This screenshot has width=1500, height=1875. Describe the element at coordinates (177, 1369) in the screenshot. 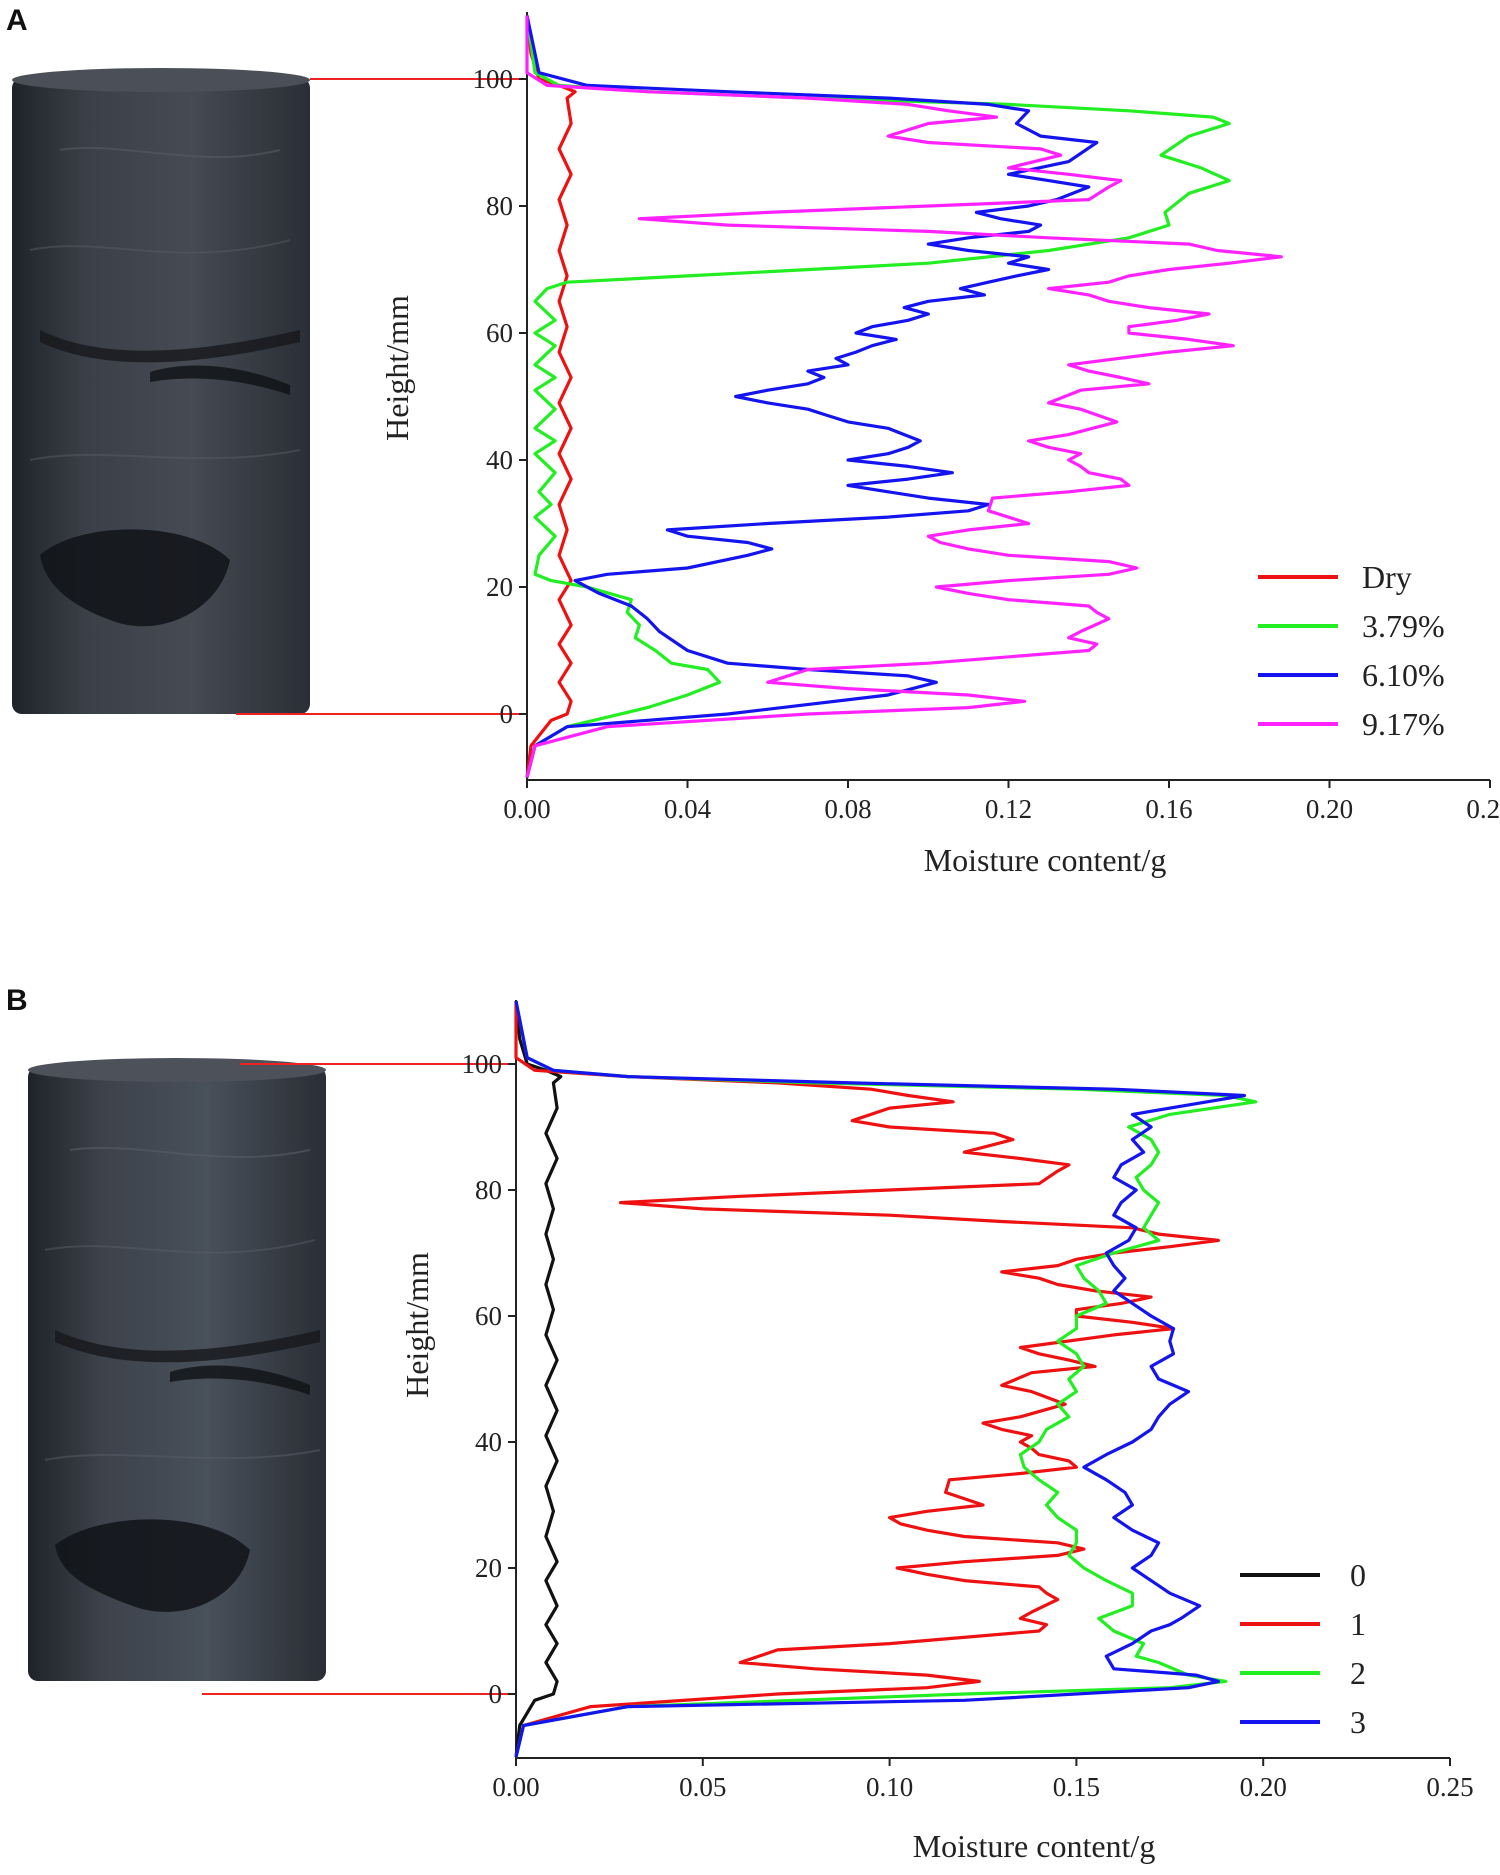

I see `rock-core-image-b` at that location.